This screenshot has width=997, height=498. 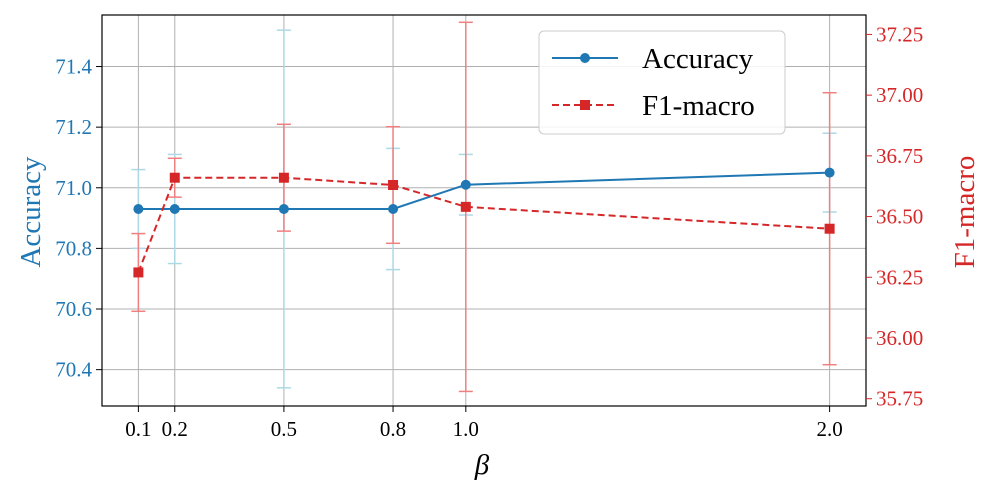 I want to click on right-axis-ticks: 35.75 36.00 36.25 36.50 36.75 37.00 37.25, so click(x=894, y=216).